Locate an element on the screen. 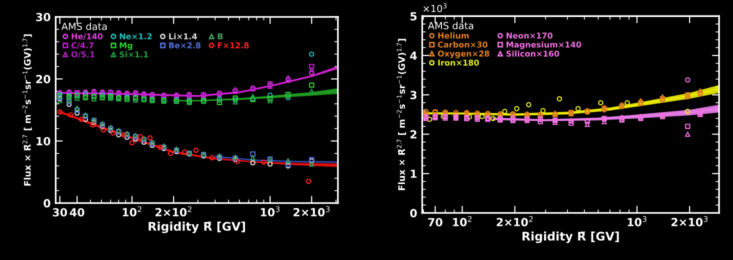  legend-label: O/5.1 is located at coordinates (83, 54).